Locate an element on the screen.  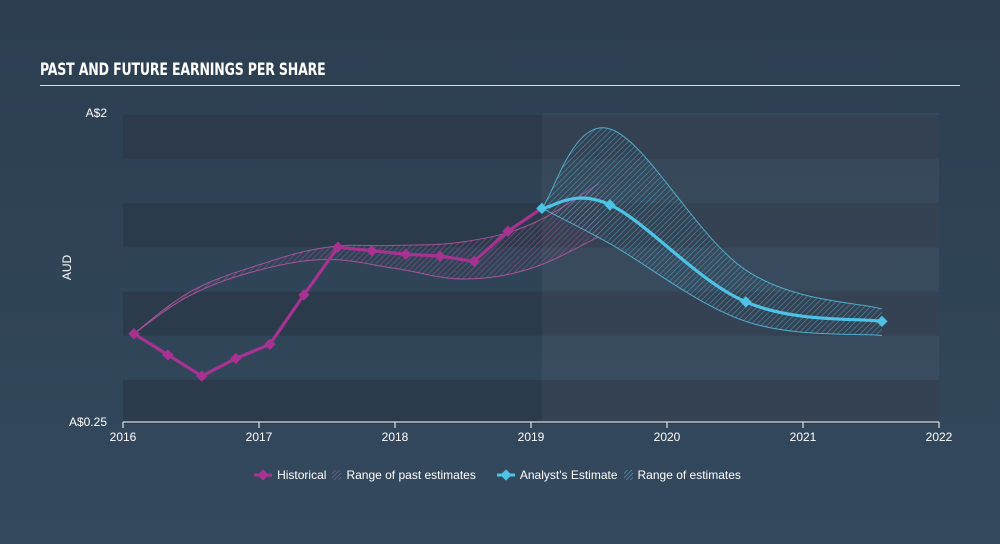
future-range-upper-edge is located at coordinates (712, 218).